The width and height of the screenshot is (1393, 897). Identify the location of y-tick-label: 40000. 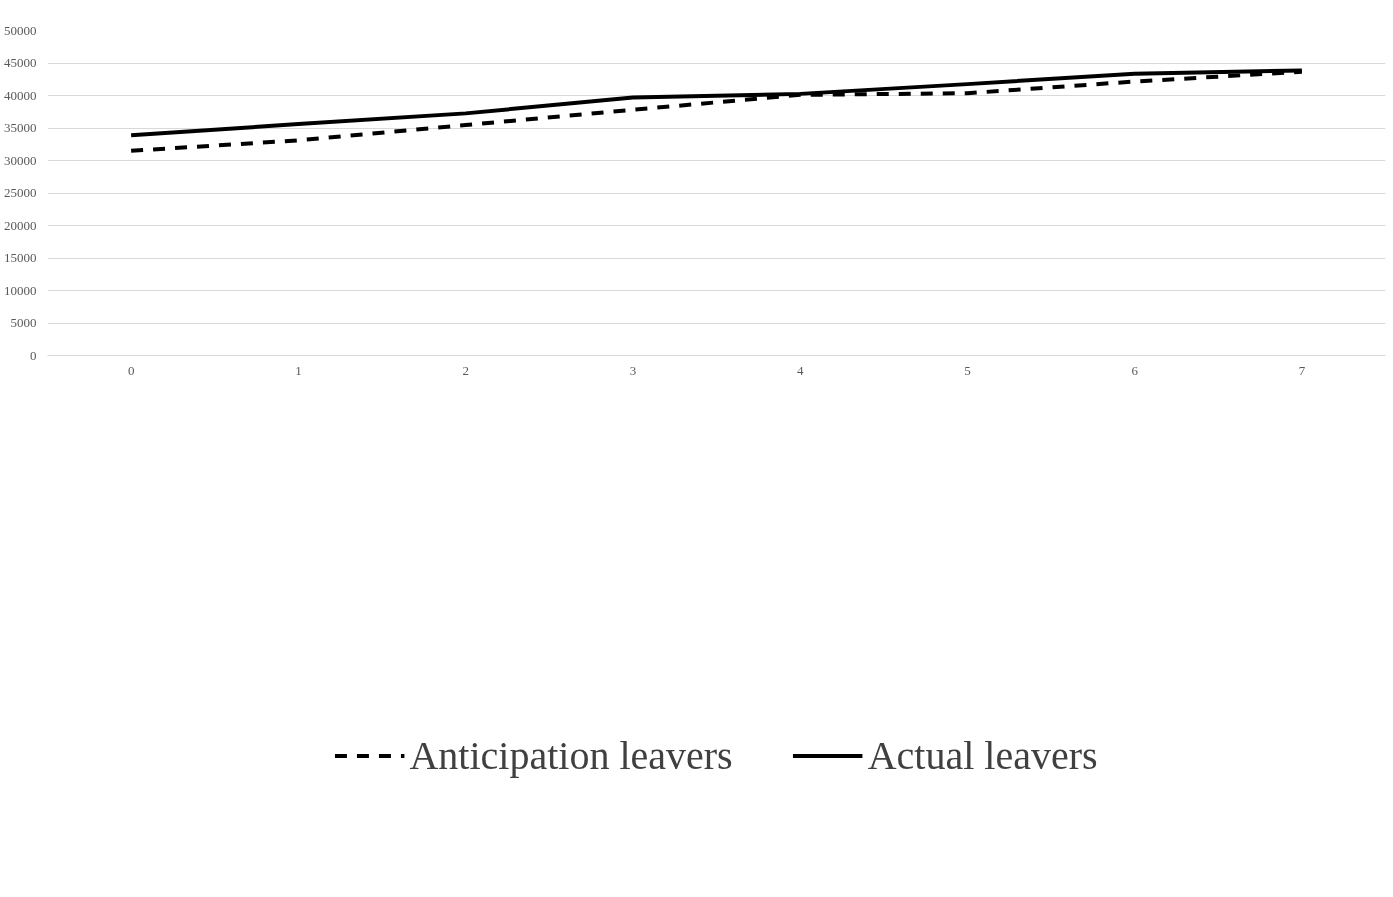
(20, 95).